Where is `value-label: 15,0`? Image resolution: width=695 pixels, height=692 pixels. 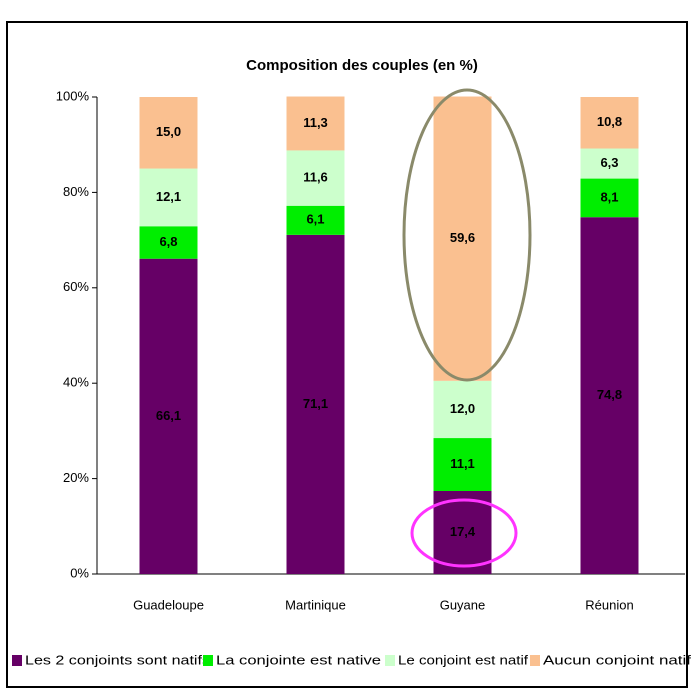 value-label: 15,0 is located at coordinates (168, 131).